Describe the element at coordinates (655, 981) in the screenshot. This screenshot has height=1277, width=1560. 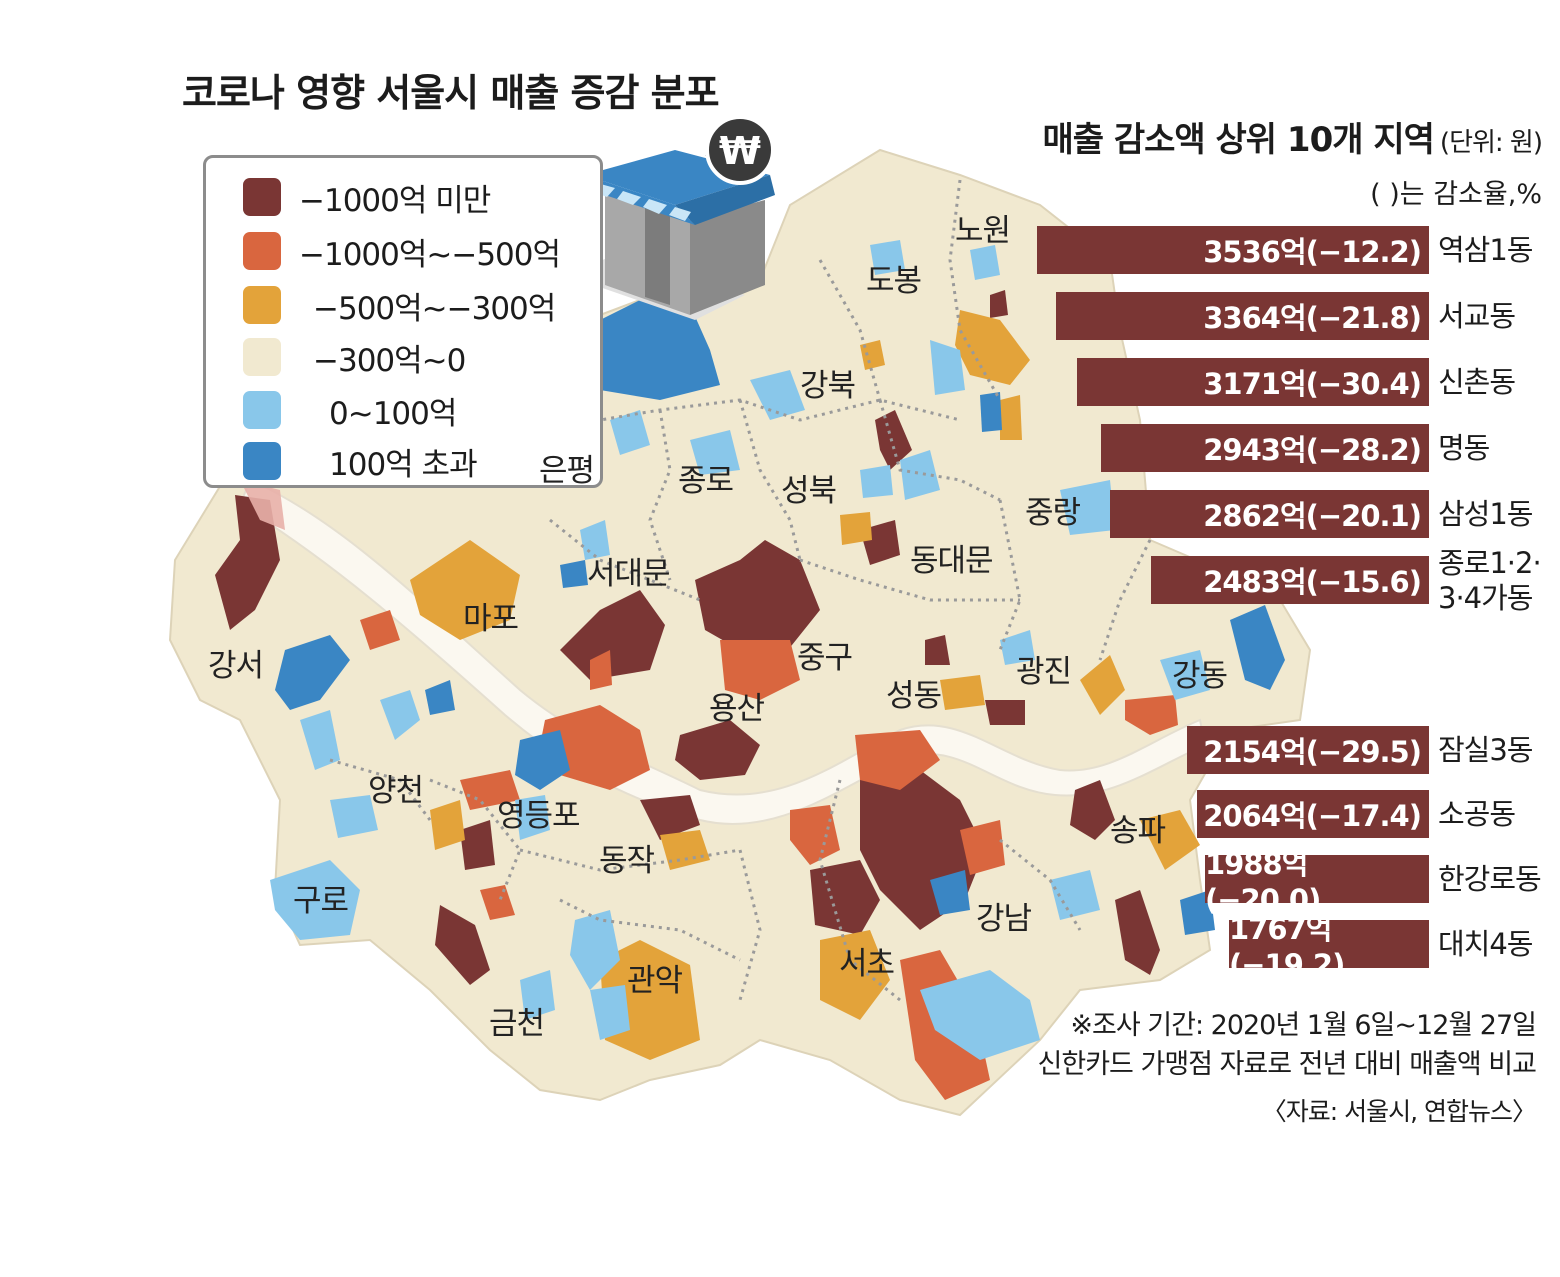
I see `district-label-gwanak: 관악` at that location.